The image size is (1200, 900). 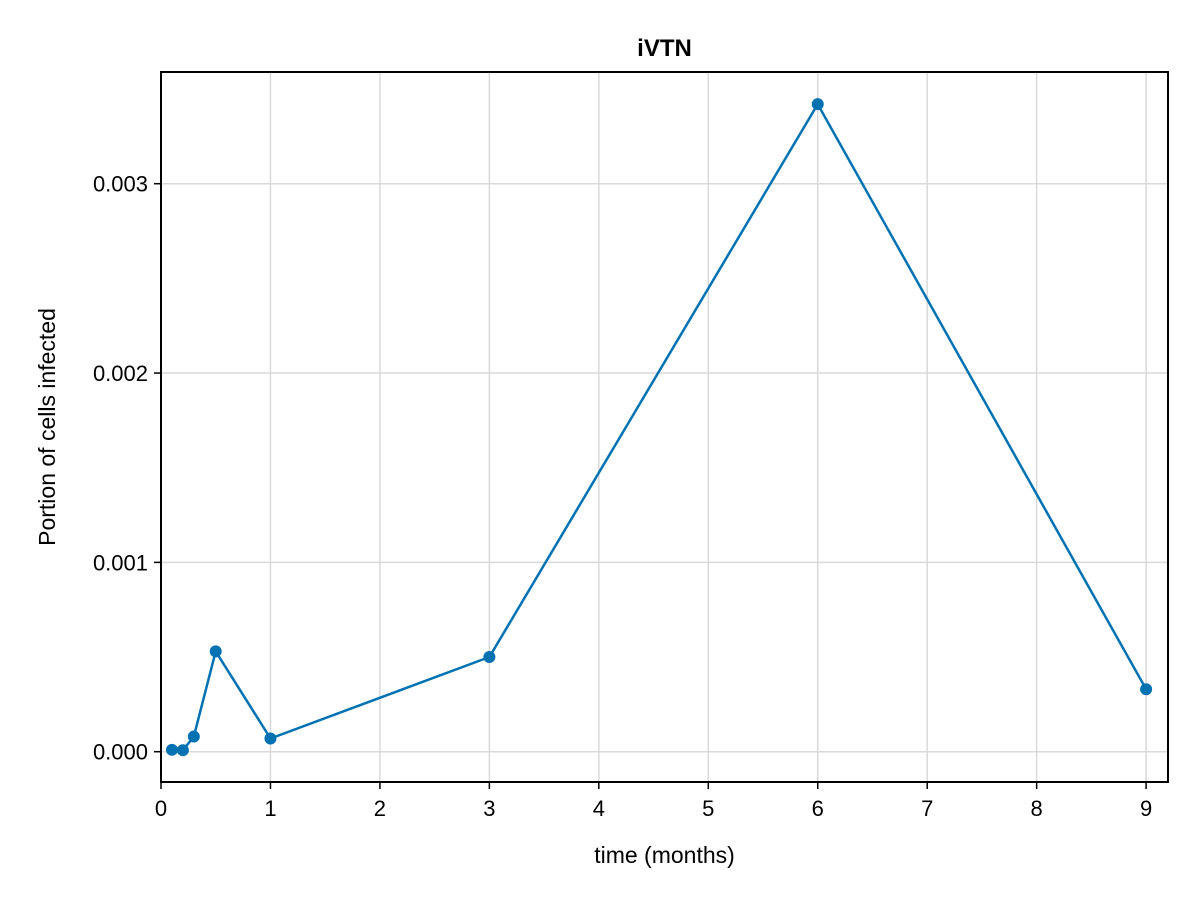 I want to click on x-tick-label: 3, so click(x=489, y=808).